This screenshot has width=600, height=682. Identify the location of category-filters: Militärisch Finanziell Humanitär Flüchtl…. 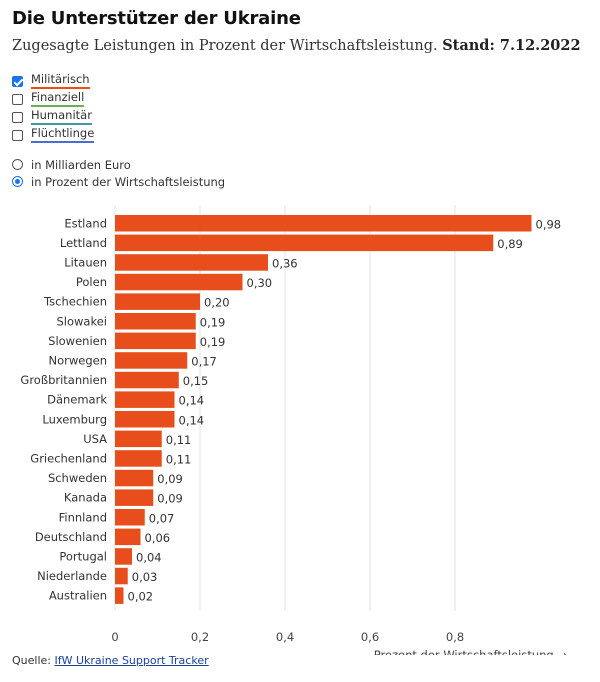
(53, 108).